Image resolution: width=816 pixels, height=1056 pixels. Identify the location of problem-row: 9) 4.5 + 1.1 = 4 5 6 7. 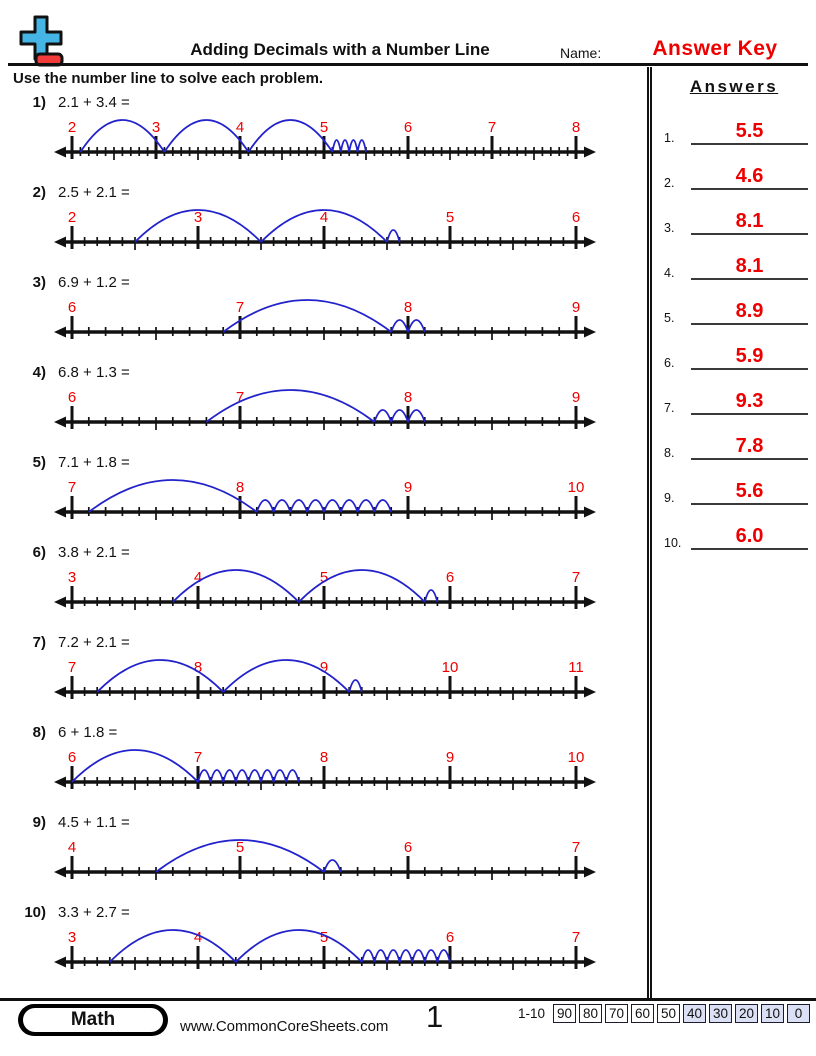
(323, 852).